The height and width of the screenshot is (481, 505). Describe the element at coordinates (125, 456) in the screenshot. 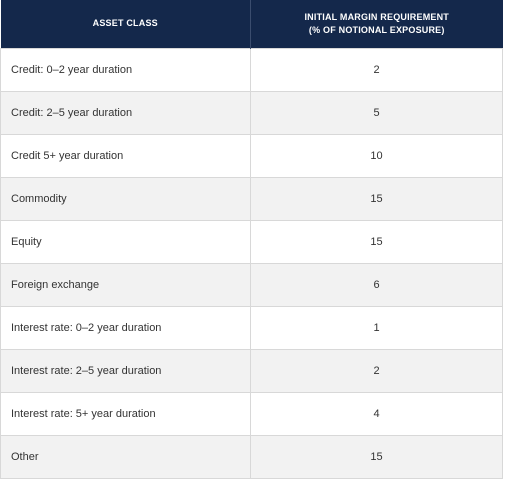

I see `asset-cell: Other` at that location.